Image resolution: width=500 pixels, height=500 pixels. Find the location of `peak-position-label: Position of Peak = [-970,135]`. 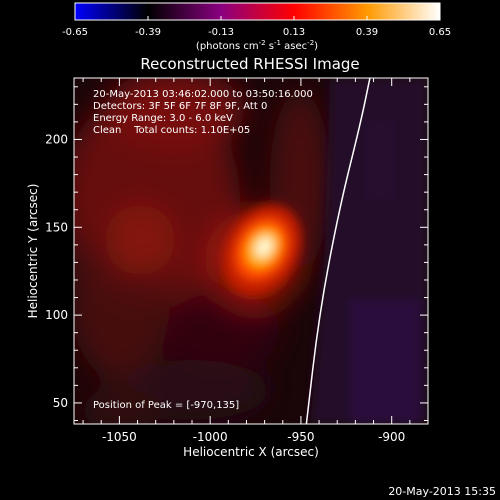

peak-position-label: Position of Peak = [-970,135] is located at coordinates (166, 405).